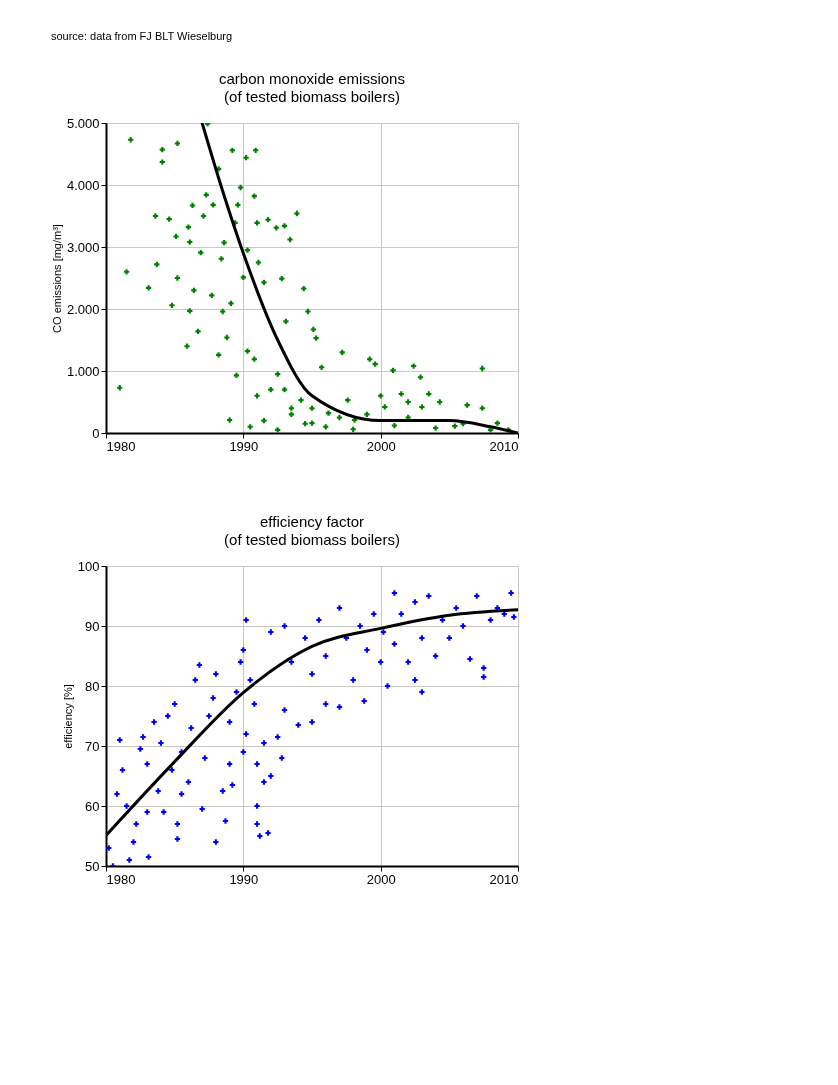  I want to click on chart-title: carbon monoxide emissions, so click(312, 78).